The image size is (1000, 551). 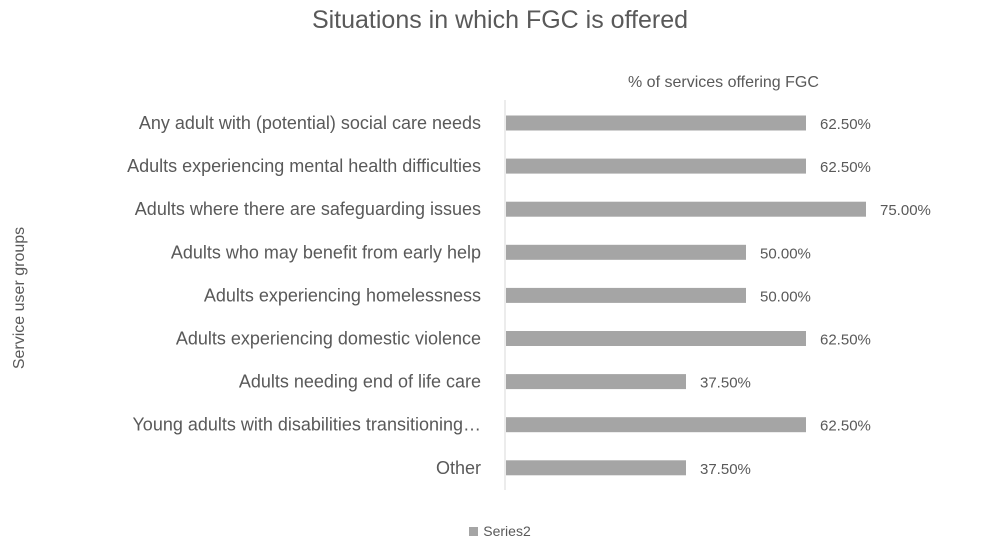 I want to click on data-label: 75.00%, so click(x=905, y=210).